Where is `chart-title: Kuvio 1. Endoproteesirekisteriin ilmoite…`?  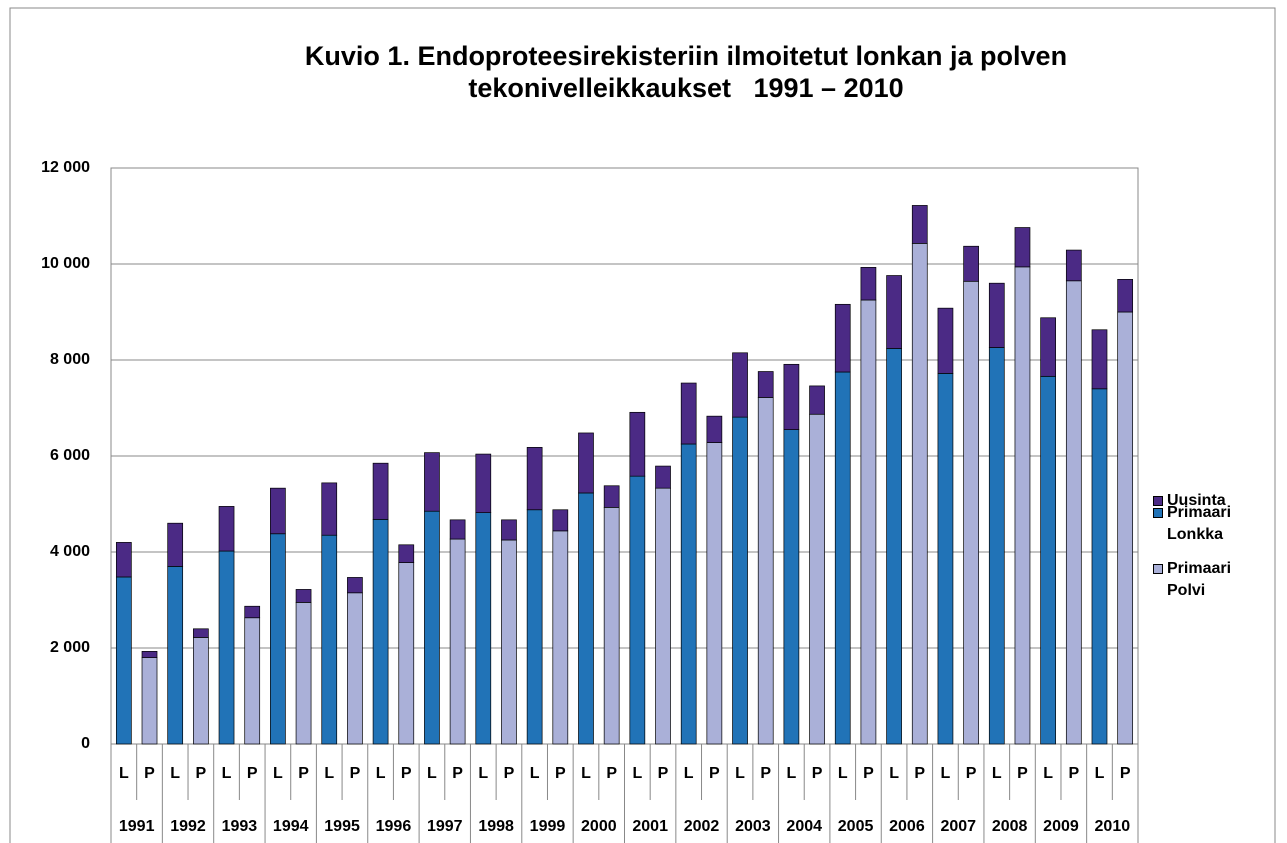 chart-title: Kuvio 1. Endoproteesirekisteriin ilmoite… is located at coordinates (689, 72).